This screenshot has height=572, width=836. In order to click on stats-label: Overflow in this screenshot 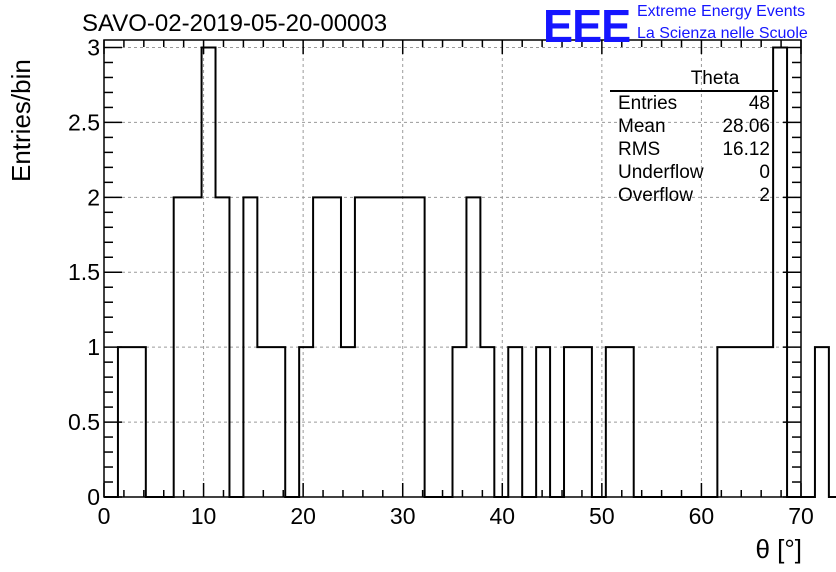, I will do `click(655, 195)`.